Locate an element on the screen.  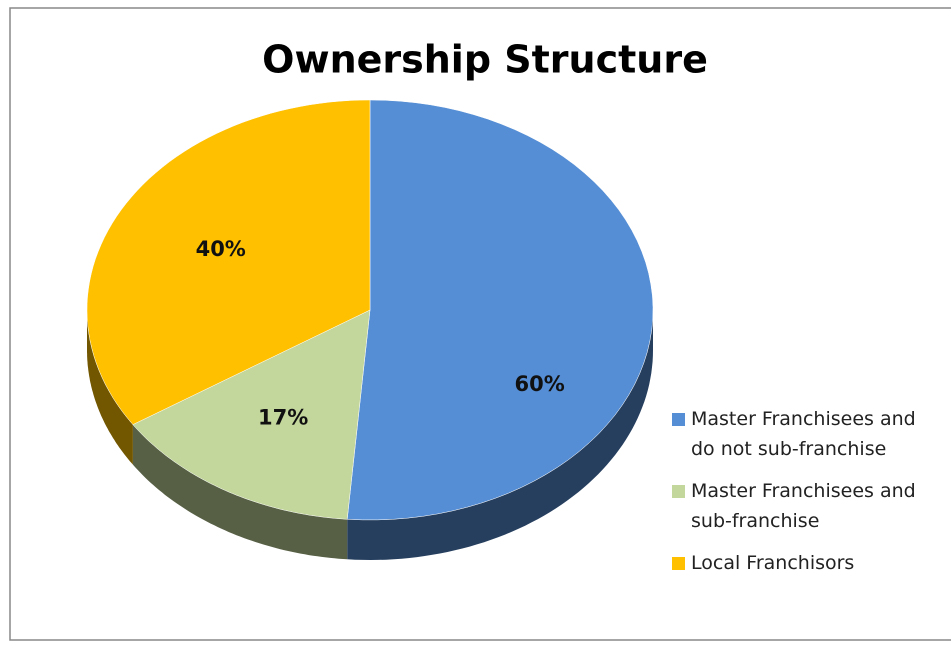
data-label: 17% is located at coordinates (283, 417).